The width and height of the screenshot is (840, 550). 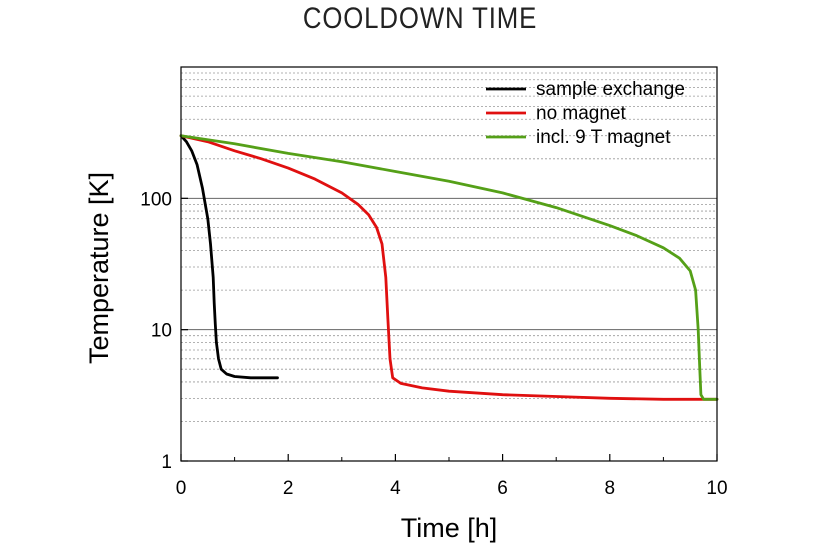 I want to click on x-tick-label: 10, so click(x=716, y=488).